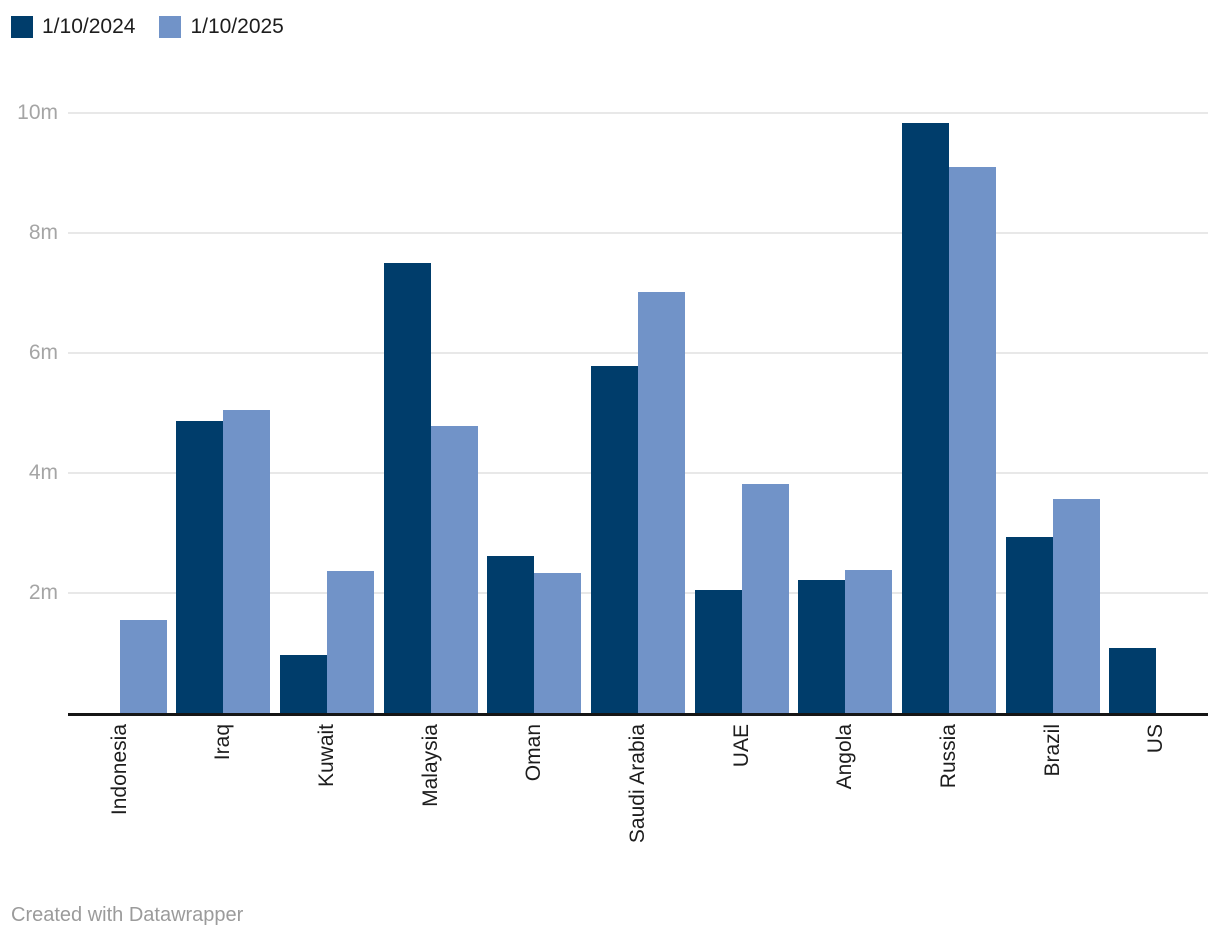 This screenshot has height=940, width=1220. I want to click on x-axis-tick: Saudi Arabia, so click(638, 806).